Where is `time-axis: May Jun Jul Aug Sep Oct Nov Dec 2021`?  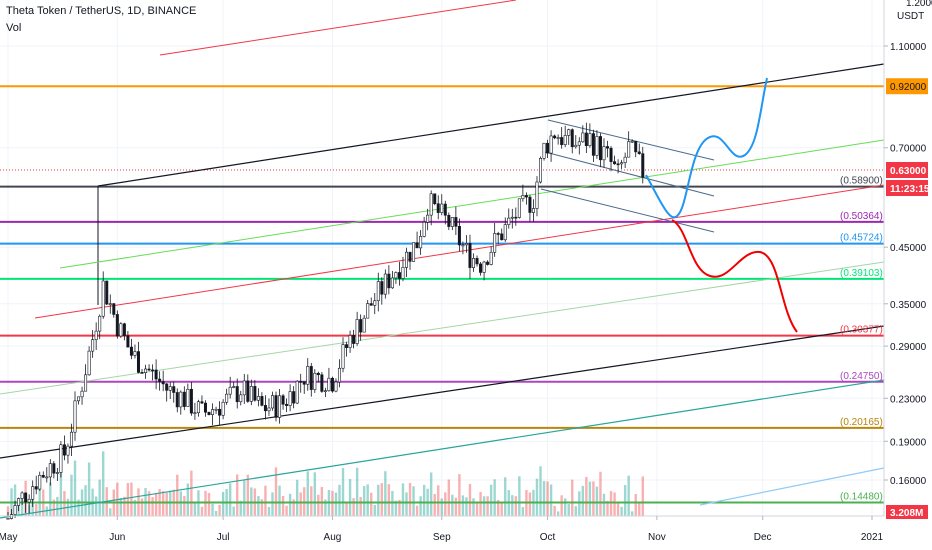 time-axis: May Jun Jul Aug Sep Oct Nov Dec 2021 is located at coordinates (442, 529).